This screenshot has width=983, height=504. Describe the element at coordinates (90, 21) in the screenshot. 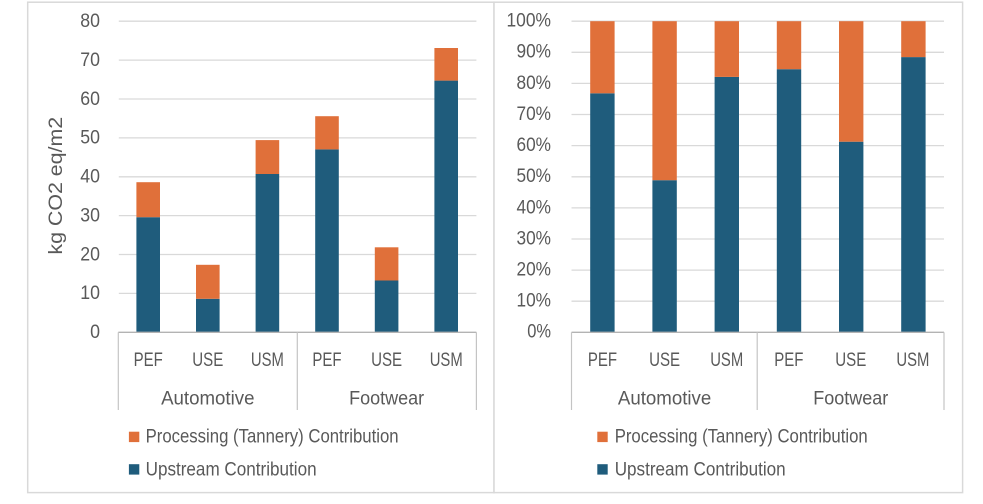

I see `svg-text: 80` at that location.